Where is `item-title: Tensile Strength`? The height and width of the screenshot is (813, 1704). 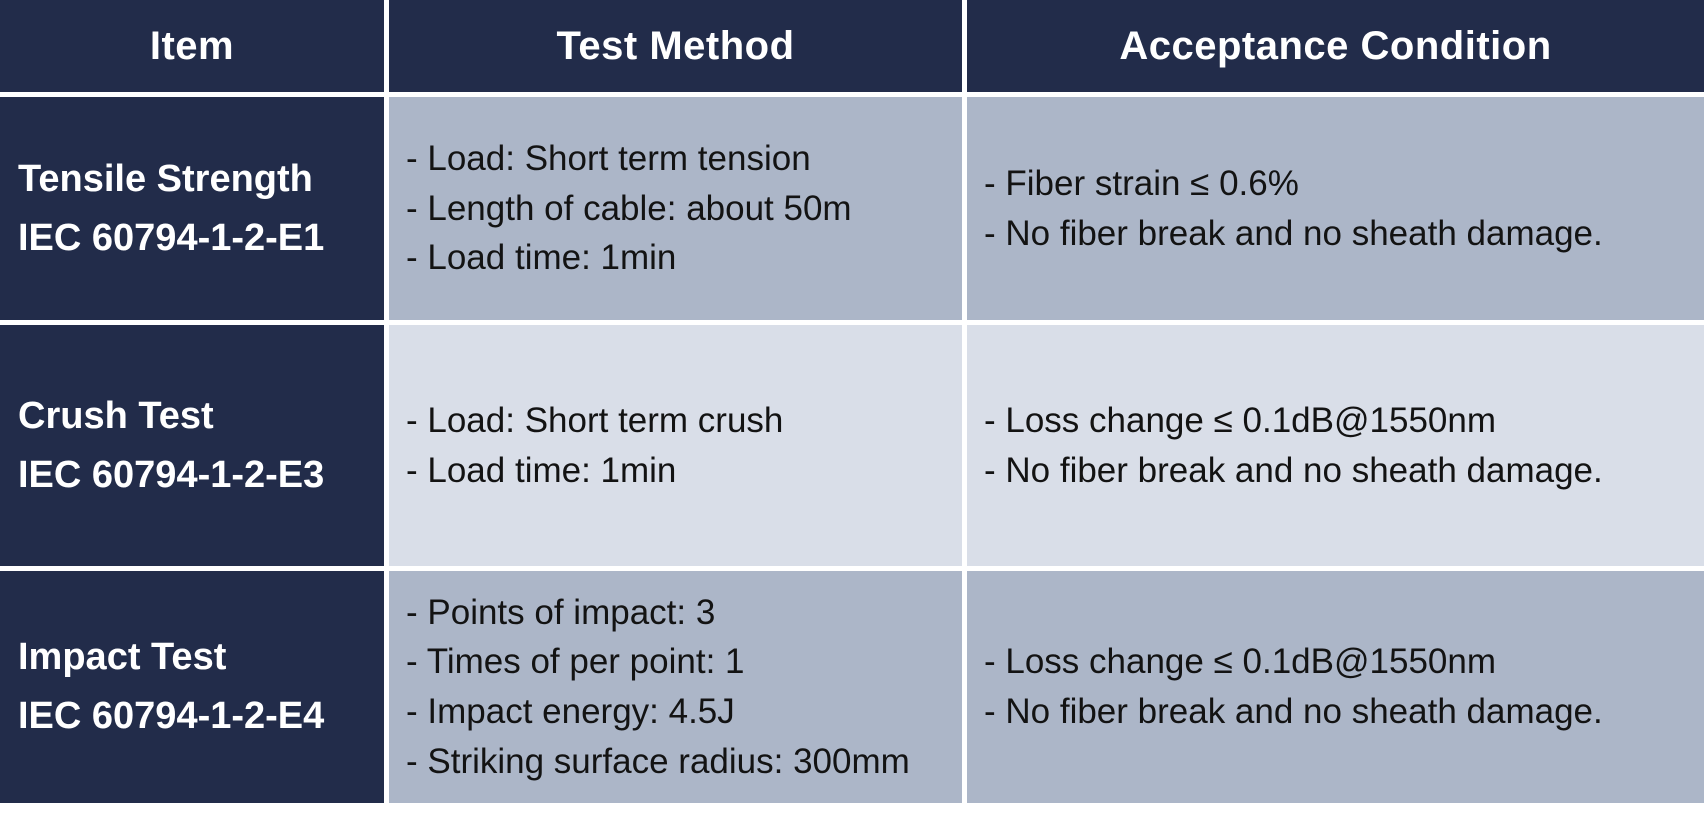 item-title: Tensile Strength is located at coordinates (165, 178).